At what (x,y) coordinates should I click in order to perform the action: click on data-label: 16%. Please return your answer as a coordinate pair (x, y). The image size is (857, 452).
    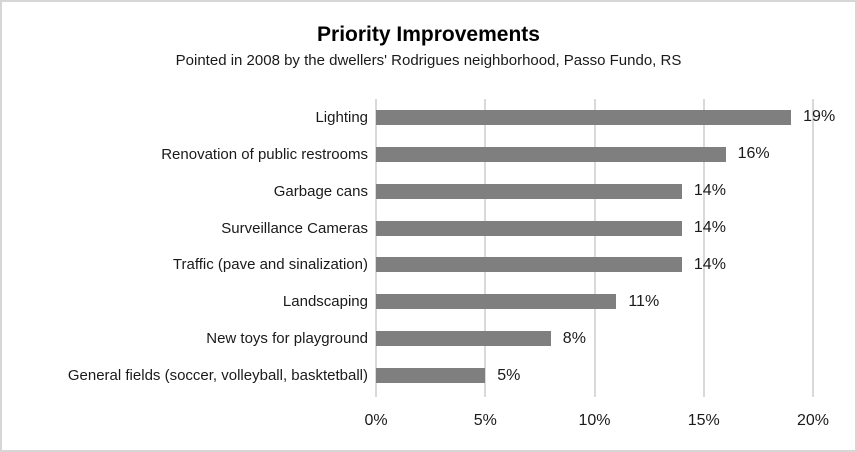
    Looking at the image, I should click on (753, 154).